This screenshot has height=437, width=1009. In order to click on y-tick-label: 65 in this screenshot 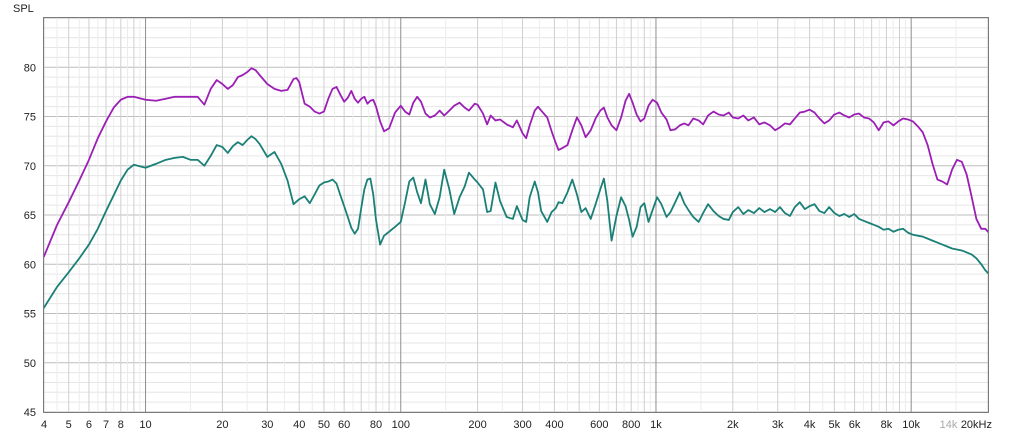, I will do `click(30, 216)`.